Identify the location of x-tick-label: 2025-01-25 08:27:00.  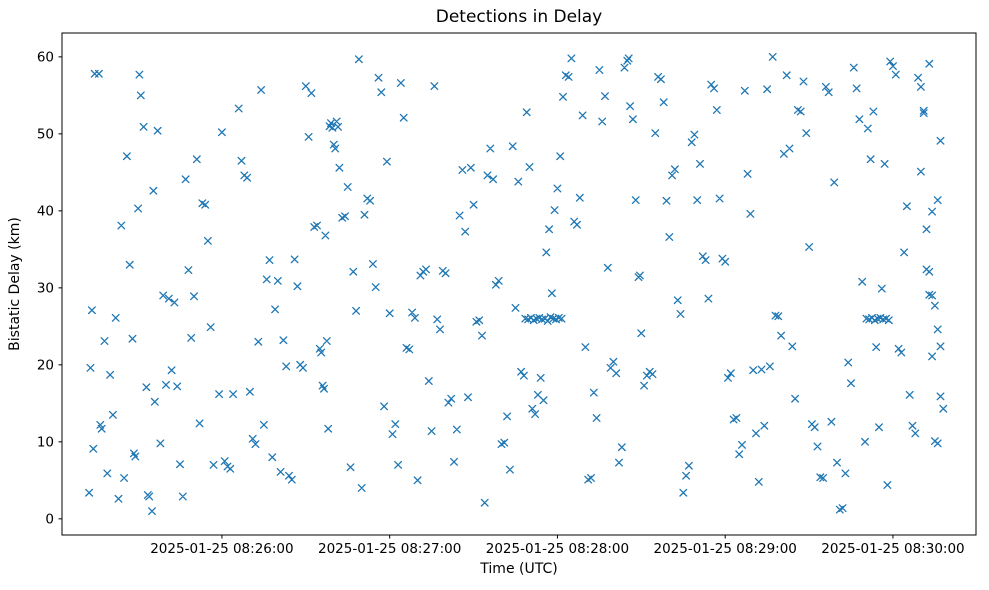
(389, 549).